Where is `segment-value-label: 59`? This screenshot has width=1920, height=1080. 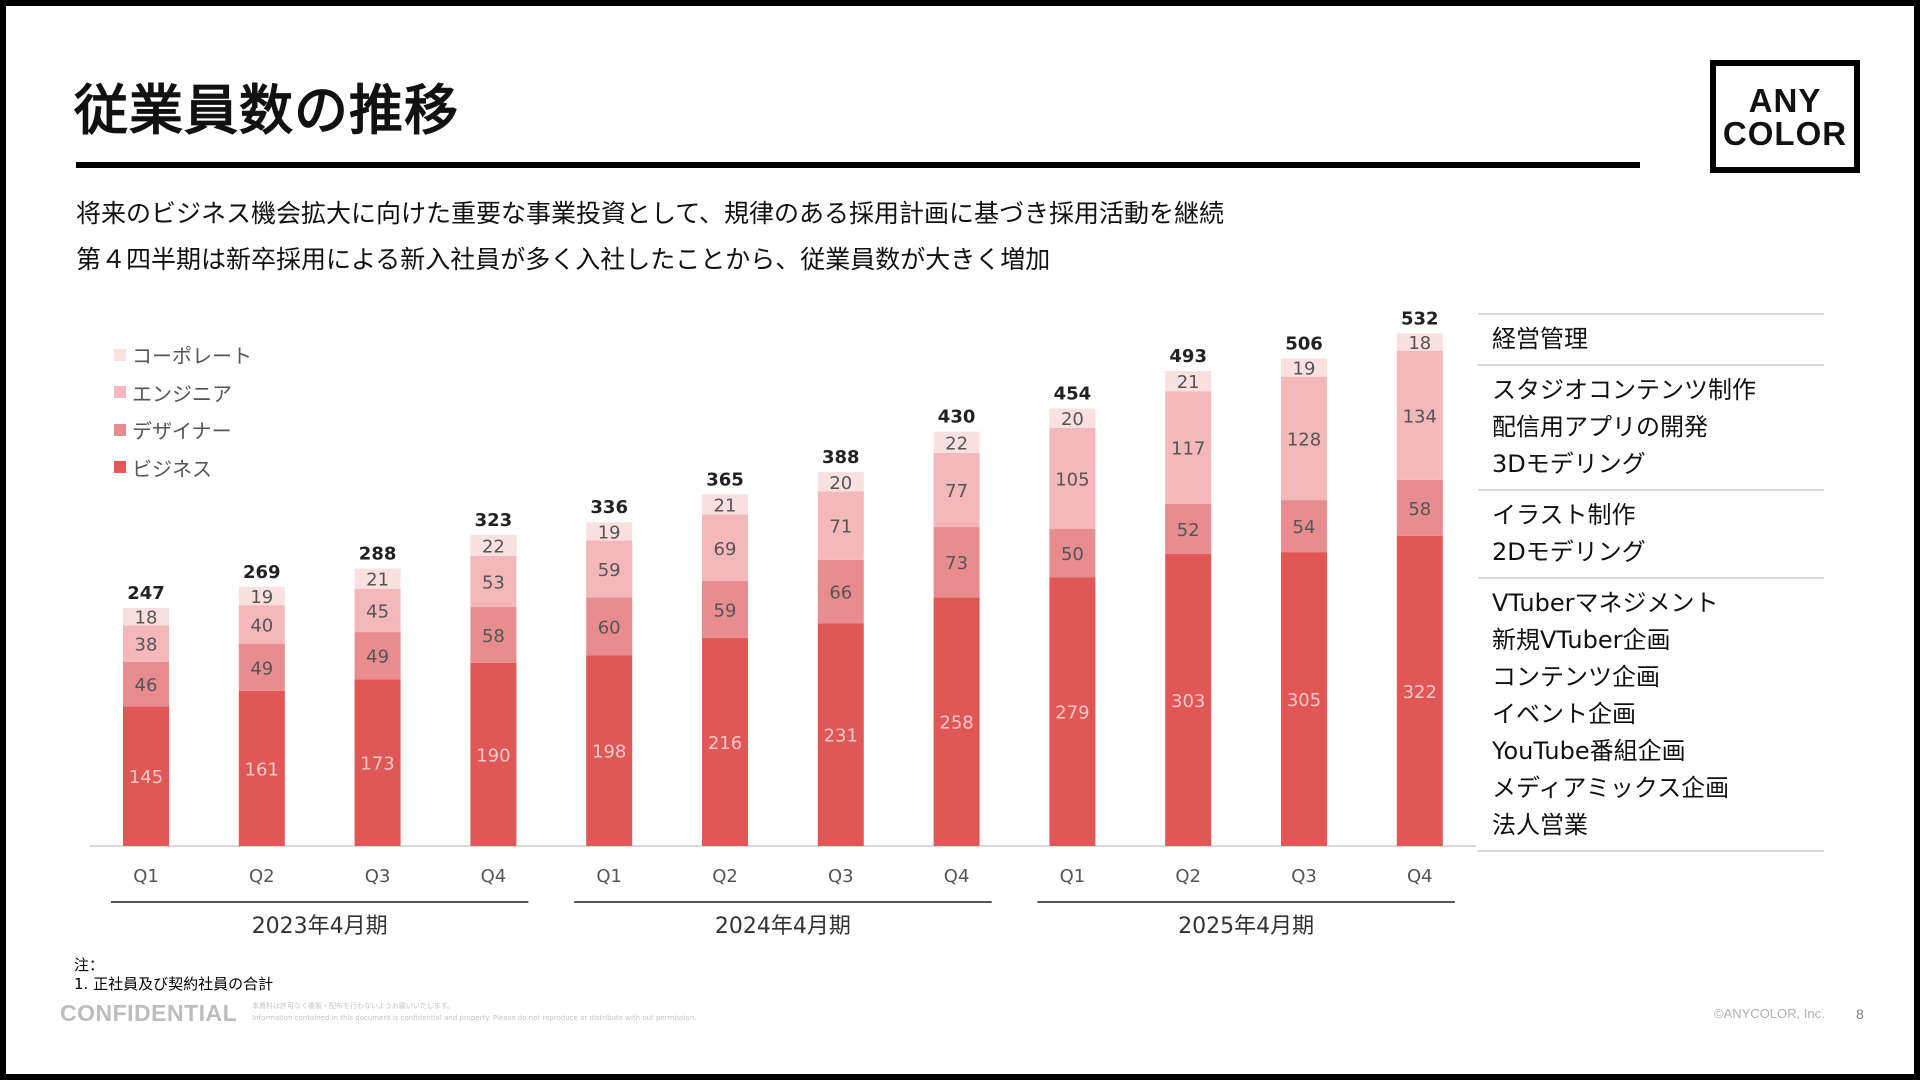
segment-value-label: 59 is located at coordinates (609, 570).